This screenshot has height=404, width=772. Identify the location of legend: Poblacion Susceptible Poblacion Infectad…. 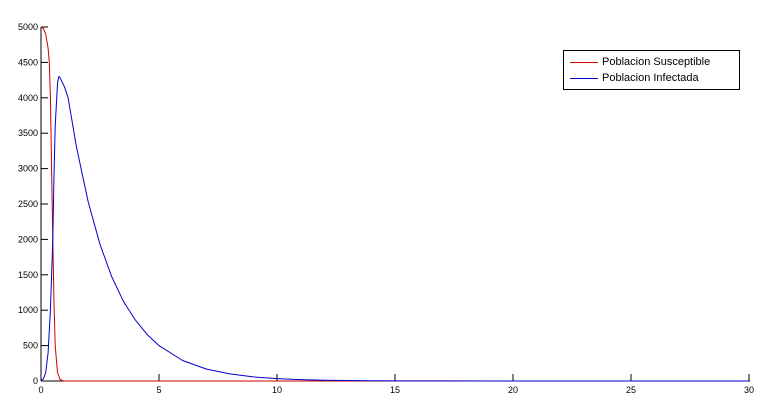
(651, 70).